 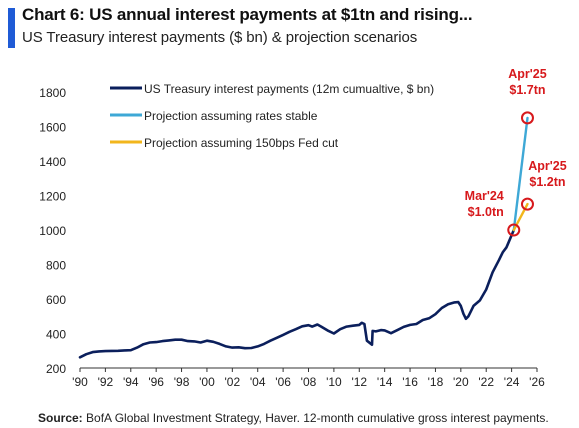 I want to click on y-tick-label: 800, so click(x=56, y=266).